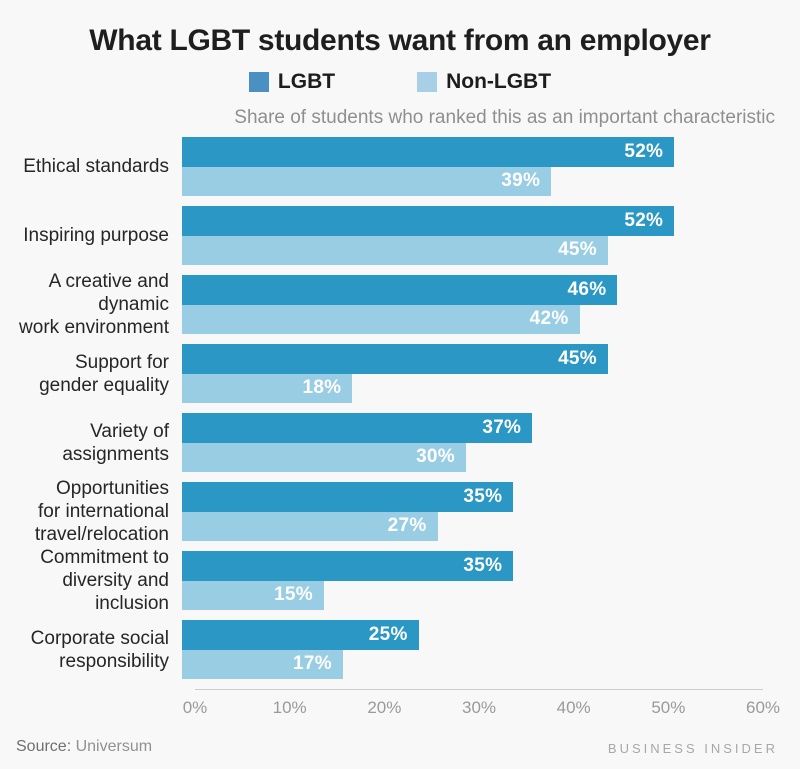 The width and height of the screenshot is (800, 769). I want to click on category-label: Support for gender equality, so click(104, 373).